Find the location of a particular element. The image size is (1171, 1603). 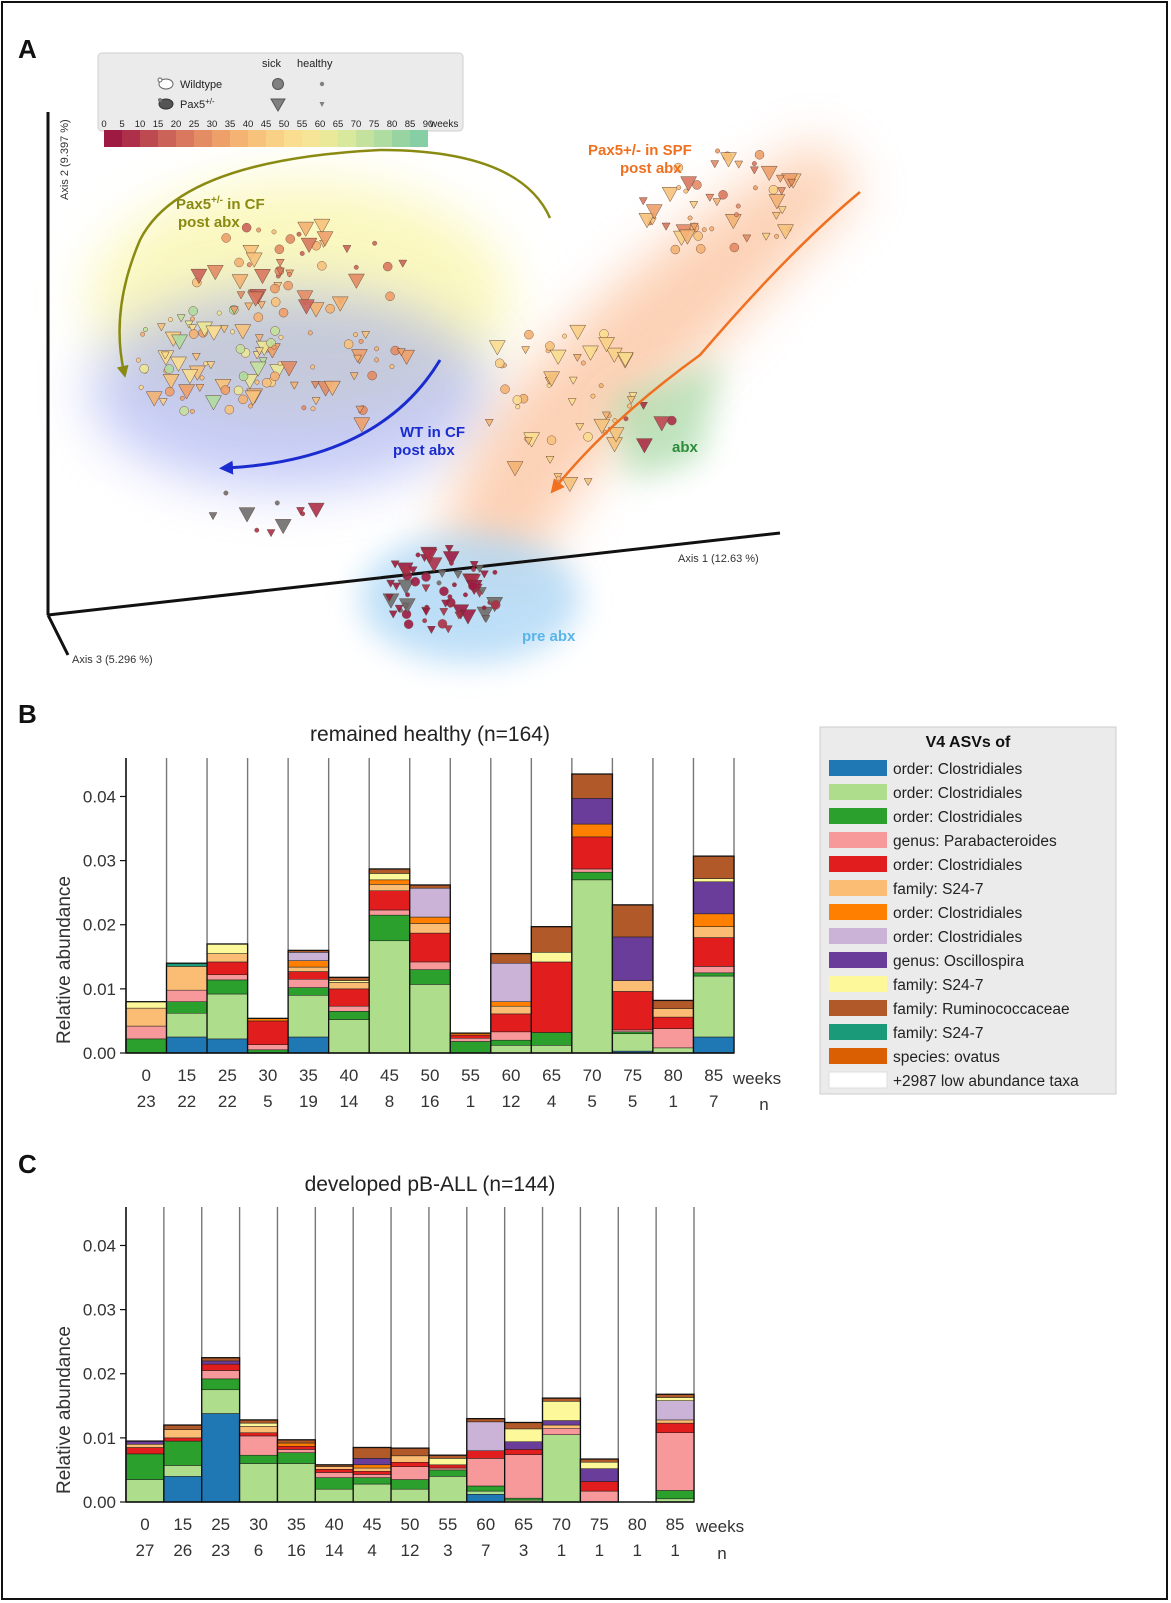

n-tick-label: 8 is located at coordinates (389, 1101).